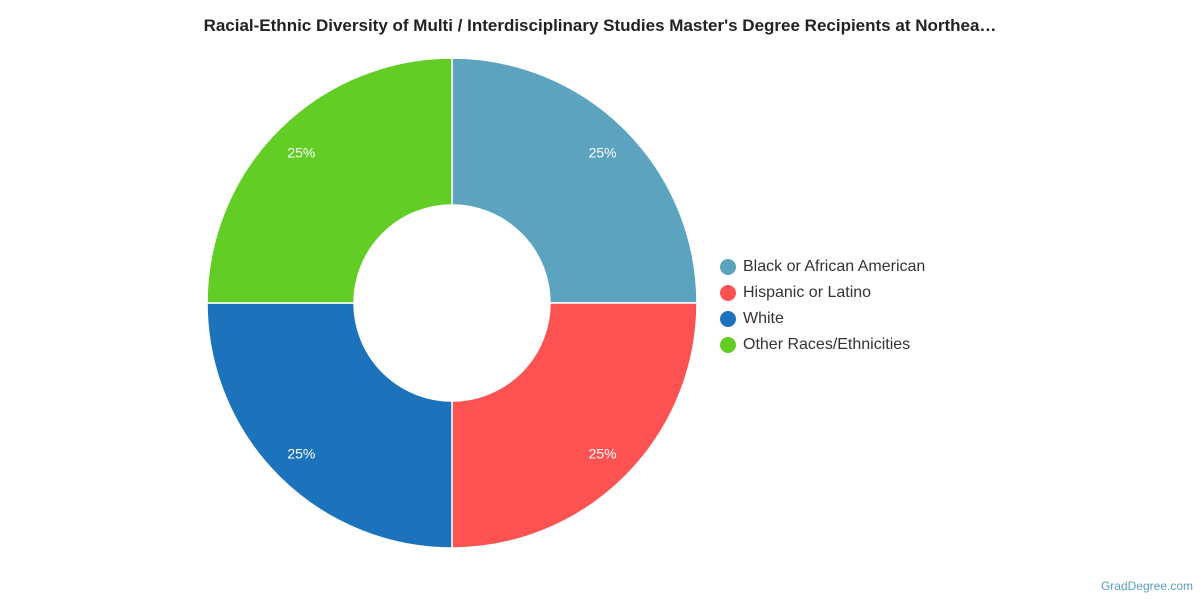  What do you see at coordinates (763, 318) in the screenshot?
I see `legend-label: White` at bounding box center [763, 318].